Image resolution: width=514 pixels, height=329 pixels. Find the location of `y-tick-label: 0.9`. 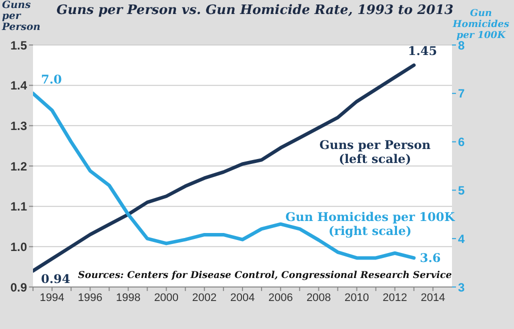

y-tick-label: 0.9 is located at coordinates (19, 287).